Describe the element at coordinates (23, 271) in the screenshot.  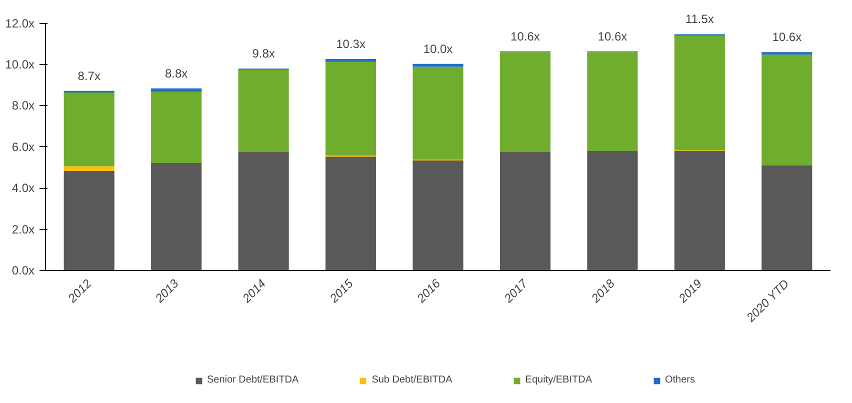
I see `y-tick-label: 0.0x` at that location.